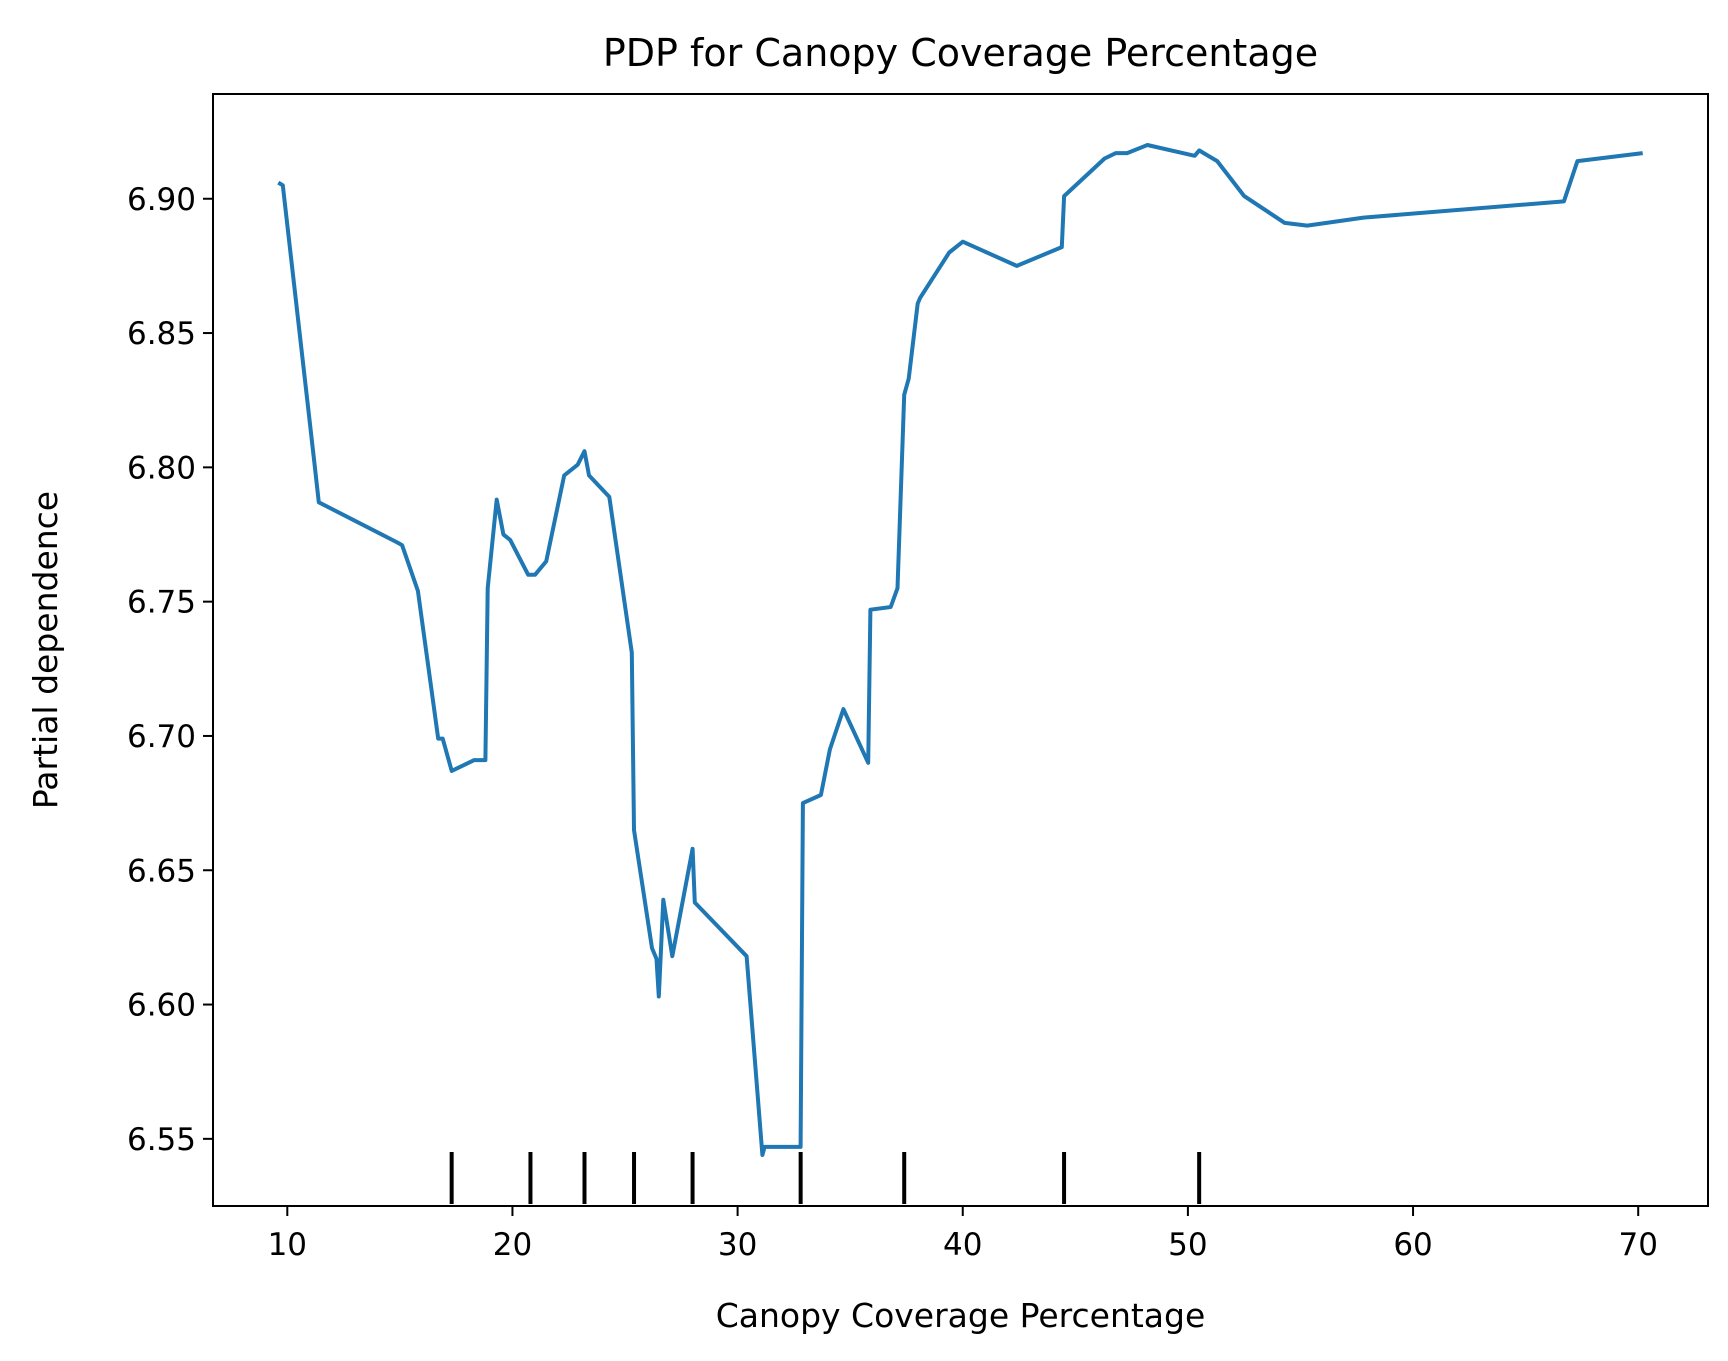 The height and width of the screenshot is (1361, 1728). What do you see at coordinates (161, 468) in the screenshot?
I see `y-tick-label: 6.80` at bounding box center [161, 468].